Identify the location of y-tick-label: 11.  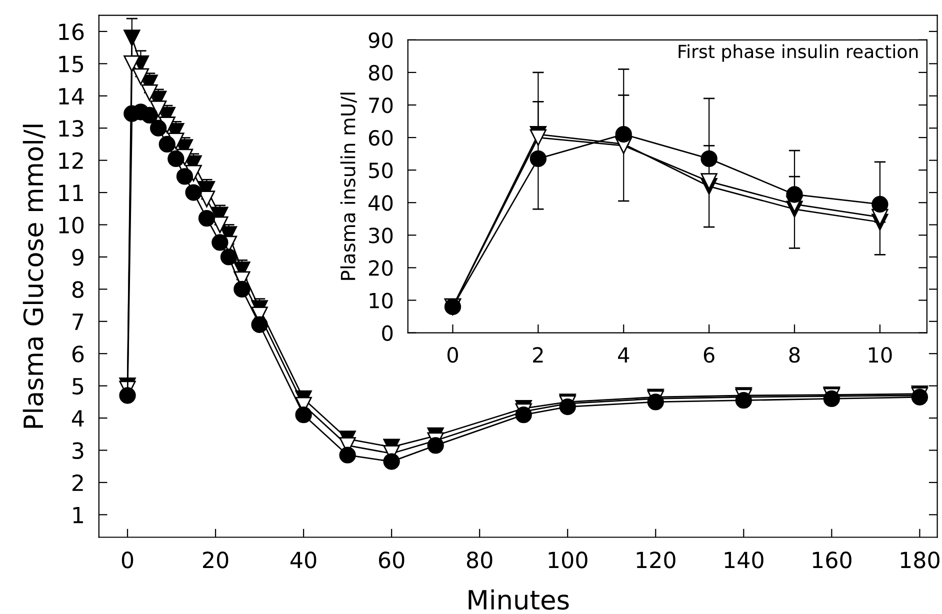
(71, 192).